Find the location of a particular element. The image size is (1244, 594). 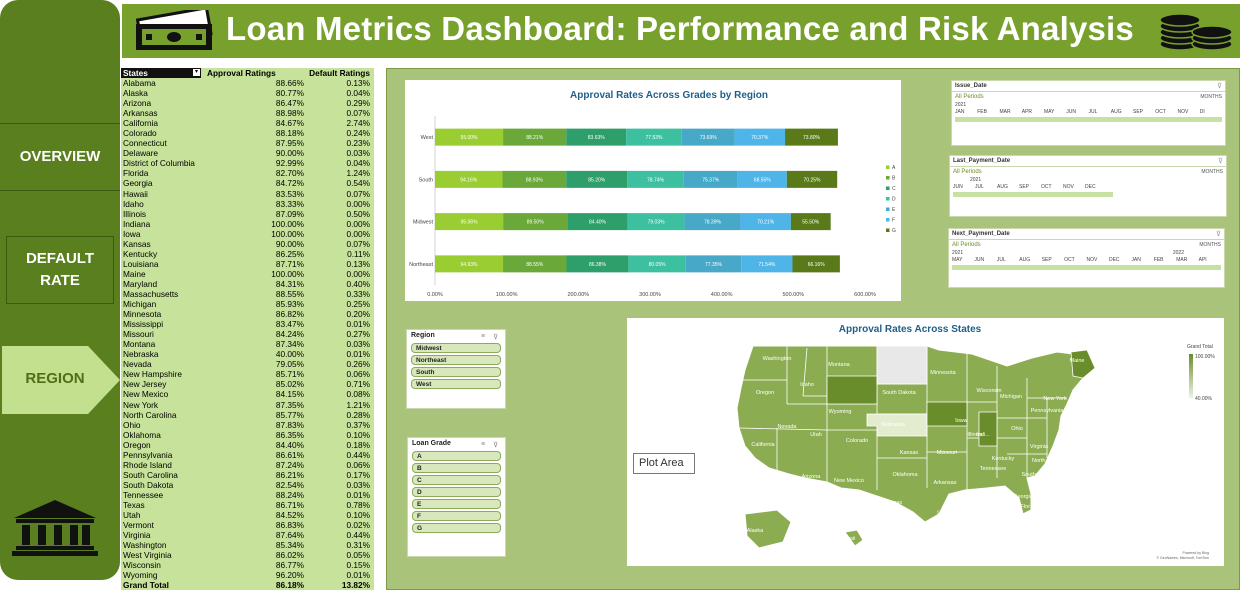

slicer-item: F is located at coordinates (456, 516).